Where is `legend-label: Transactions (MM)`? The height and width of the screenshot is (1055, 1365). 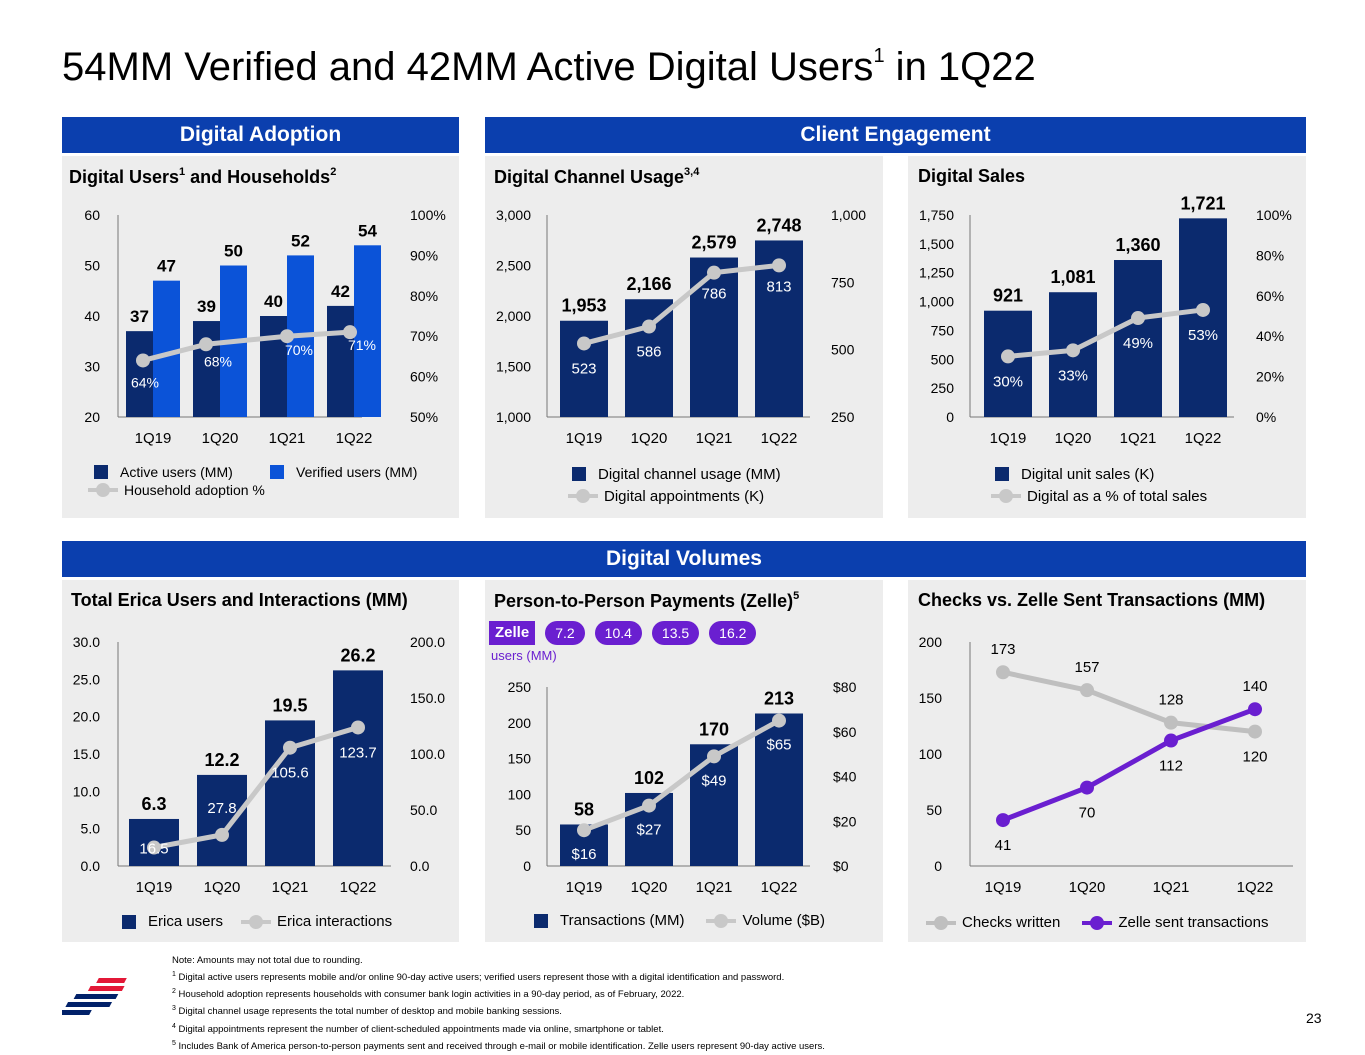
legend-label: Transactions (MM) is located at coordinates (622, 920).